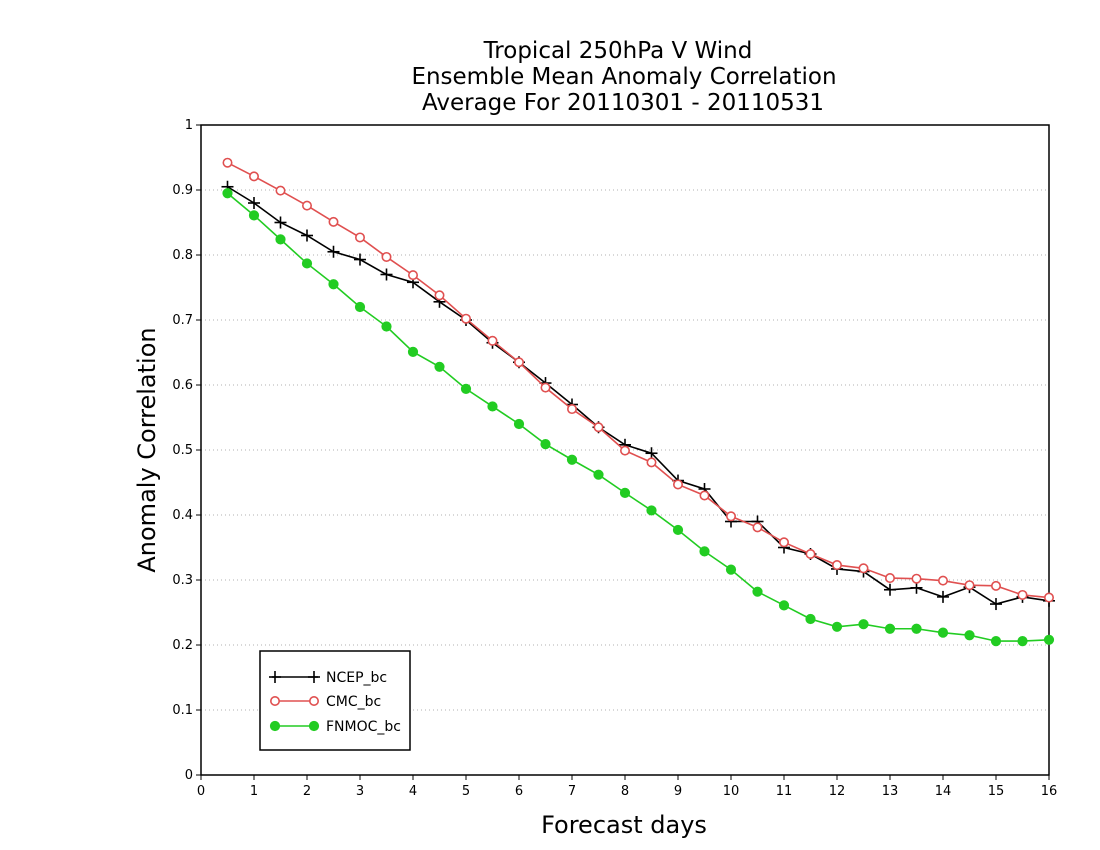  I want to click on x-tick-label: 11, so click(784, 791).